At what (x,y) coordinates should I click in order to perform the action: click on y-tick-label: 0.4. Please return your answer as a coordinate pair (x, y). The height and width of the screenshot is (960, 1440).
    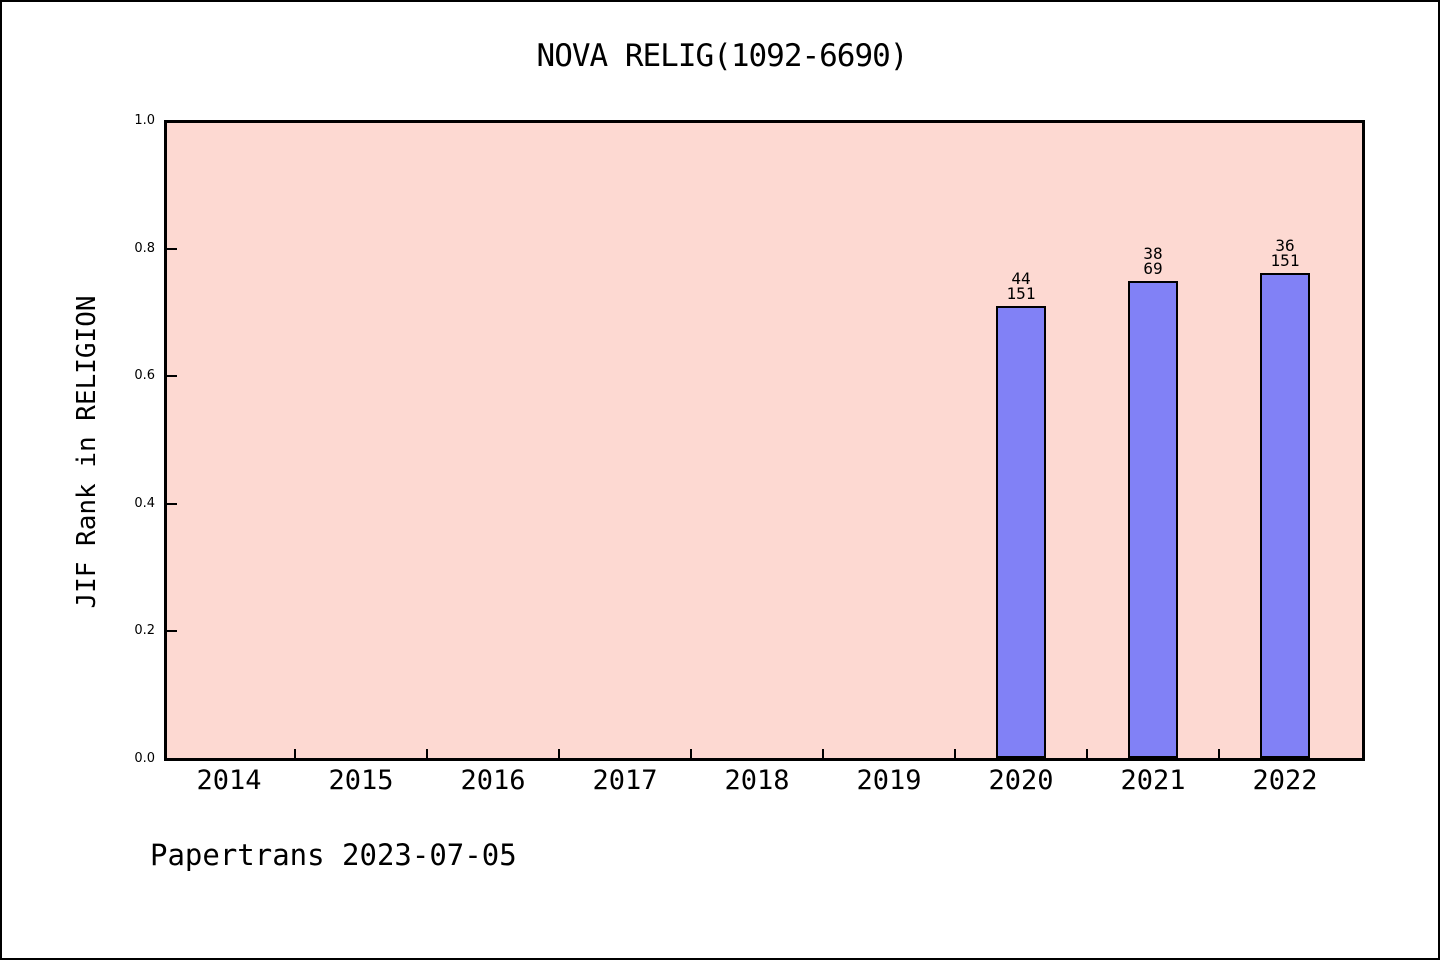
    Looking at the image, I should click on (144, 503).